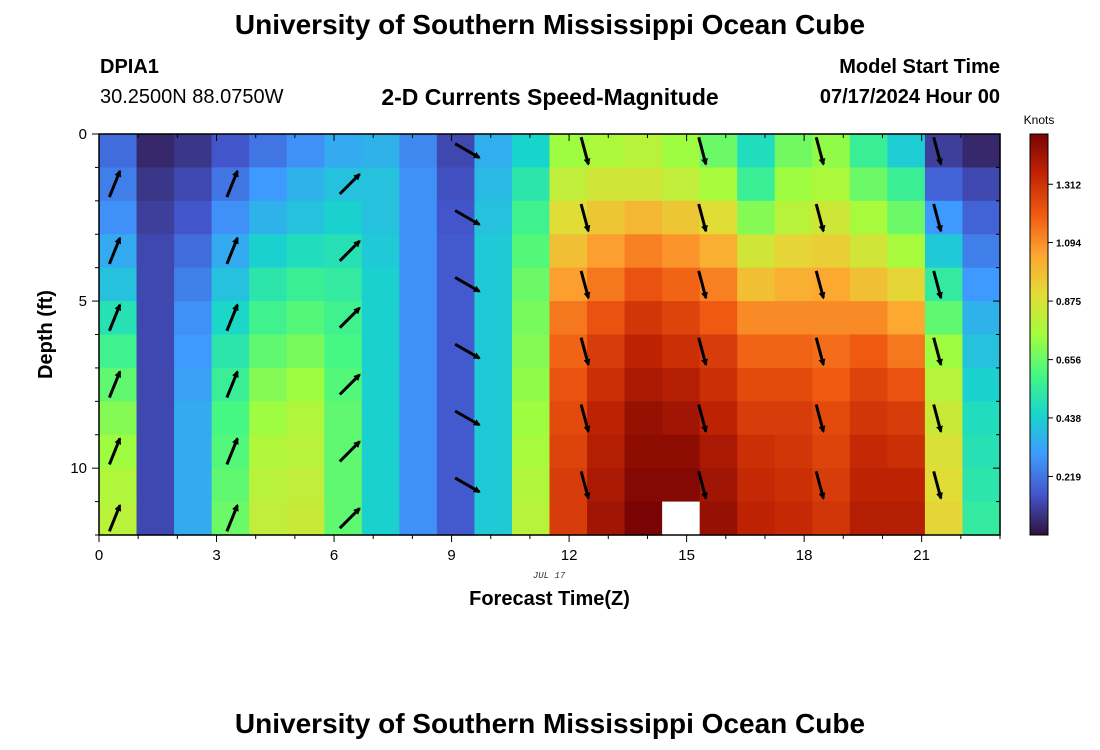 This screenshot has width=1100, height=750. I want to click on heatmap-cell-missing, so click(681, 518).